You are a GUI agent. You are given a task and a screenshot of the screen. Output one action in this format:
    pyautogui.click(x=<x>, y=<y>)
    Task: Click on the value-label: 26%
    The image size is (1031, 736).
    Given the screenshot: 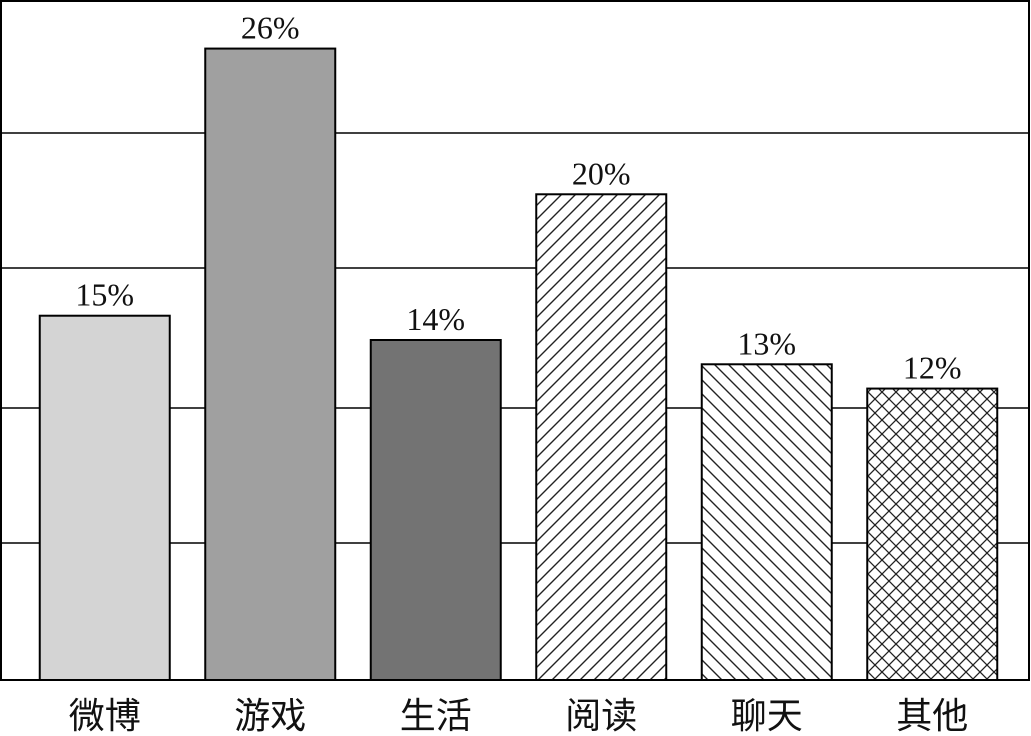 What is the action you would take?
    pyautogui.click(x=270, y=28)
    